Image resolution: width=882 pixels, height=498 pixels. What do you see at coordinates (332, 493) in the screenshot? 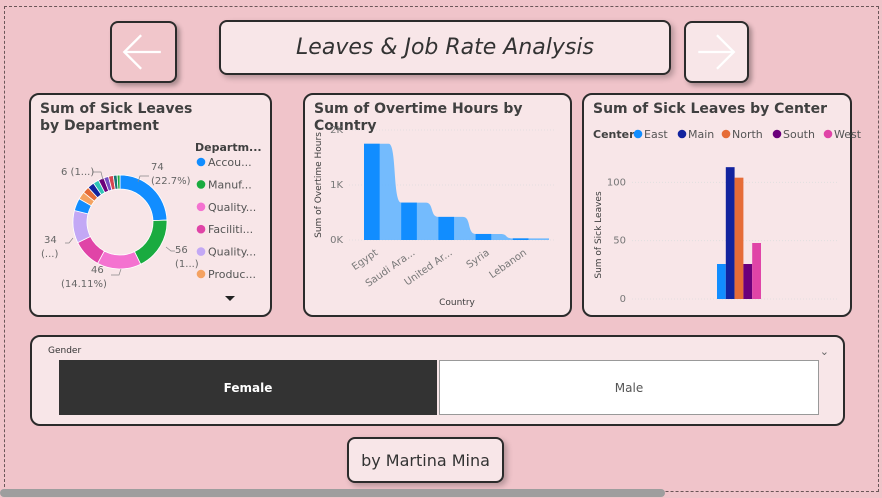
I see `horizontal-scrollbar` at bounding box center [332, 493].